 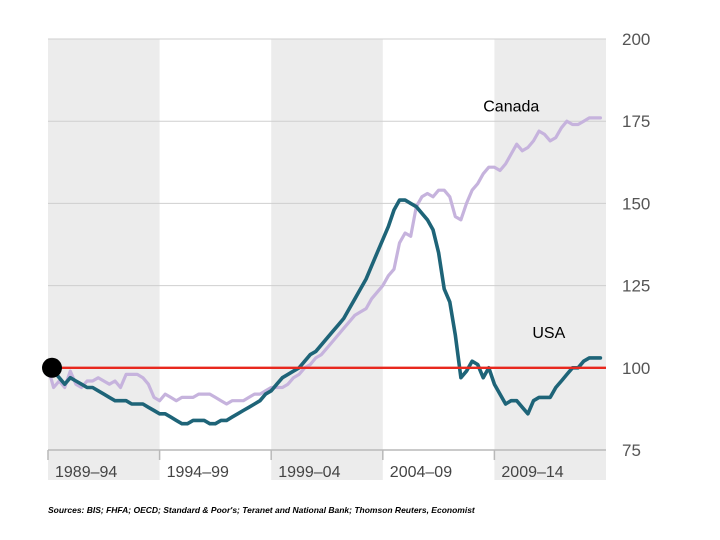 What do you see at coordinates (548, 333) in the screenshot?
I see `series-label-usa: USA` at bounding box center [548, 333].